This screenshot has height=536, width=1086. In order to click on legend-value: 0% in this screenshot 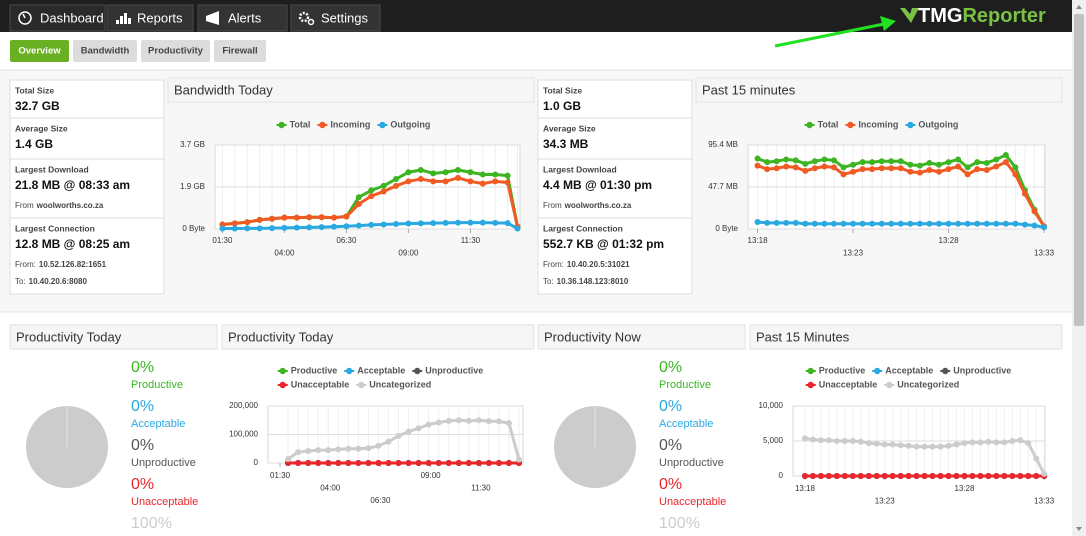, I will do `click(670, 445)`.